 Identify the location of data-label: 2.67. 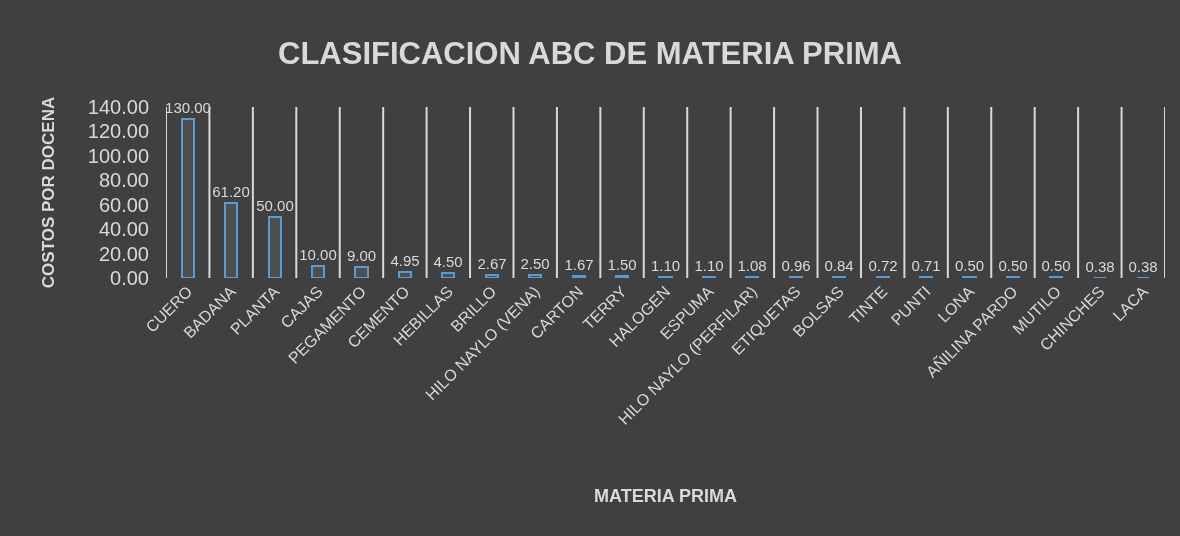
(492, 263).